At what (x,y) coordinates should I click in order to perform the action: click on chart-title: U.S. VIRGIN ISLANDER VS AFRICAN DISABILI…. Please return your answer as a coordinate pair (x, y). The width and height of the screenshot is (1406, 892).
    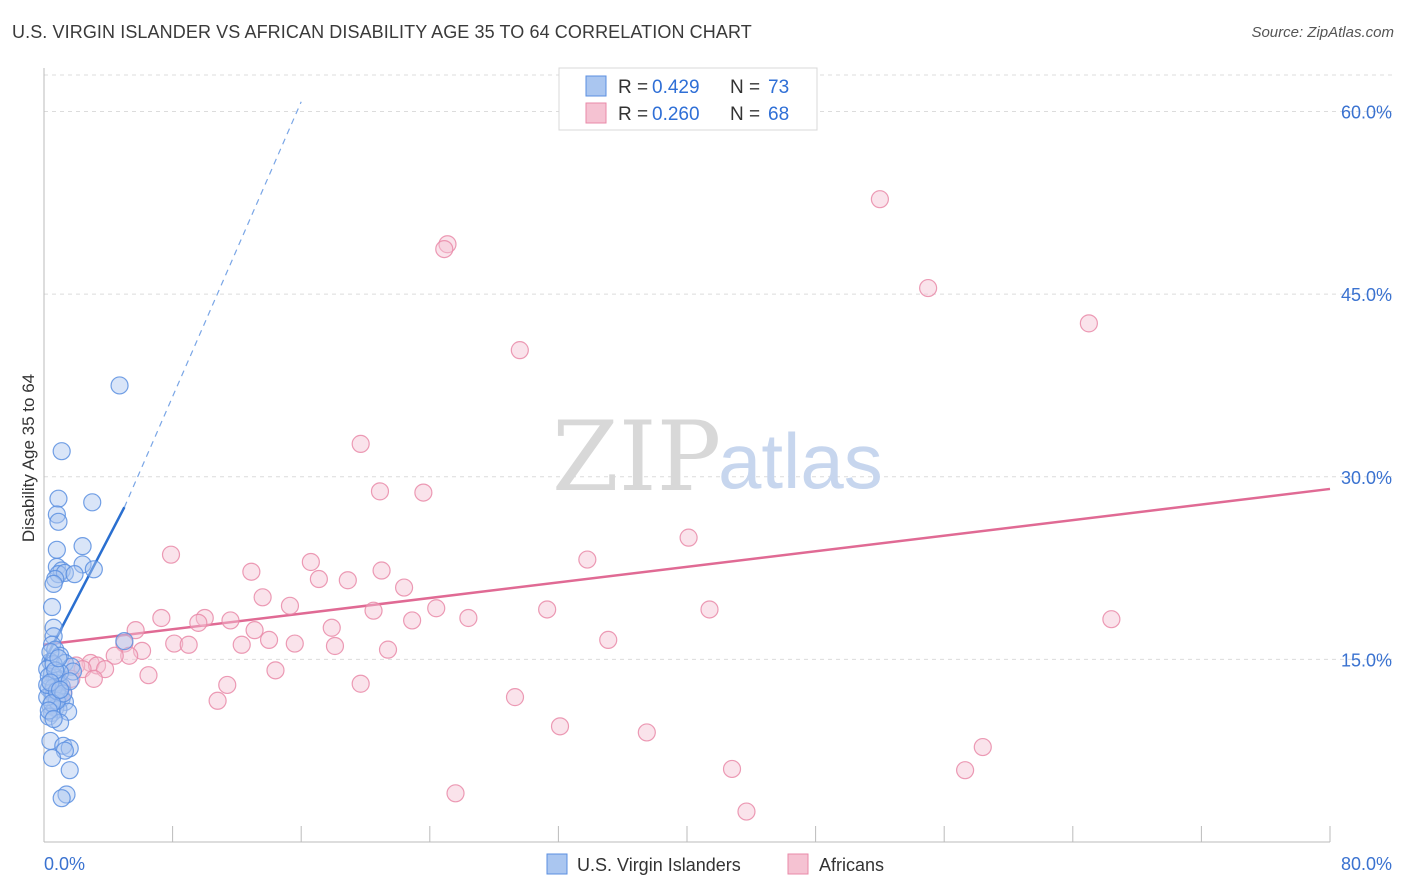
    Looking at the image, I should click on (382, 32).